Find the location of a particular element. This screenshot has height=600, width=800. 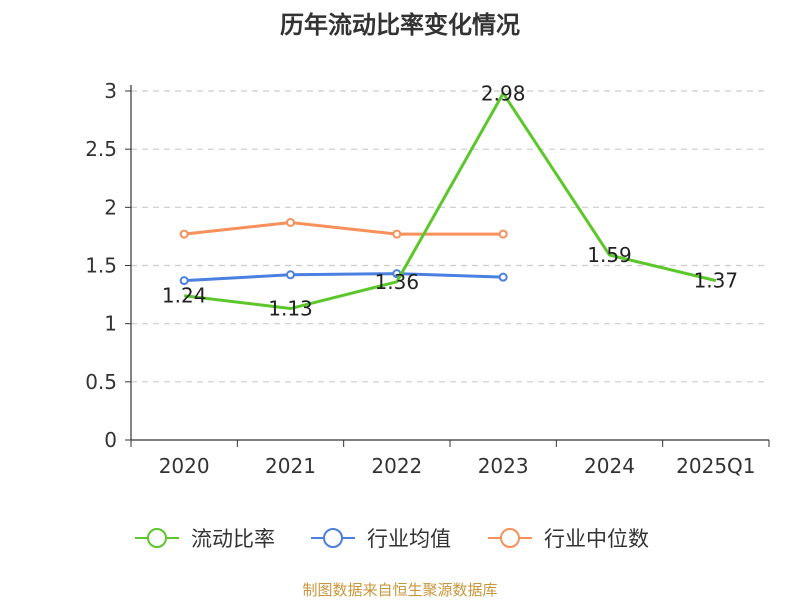

x-tick-label: 2021 is located at coordinates (290, 466).